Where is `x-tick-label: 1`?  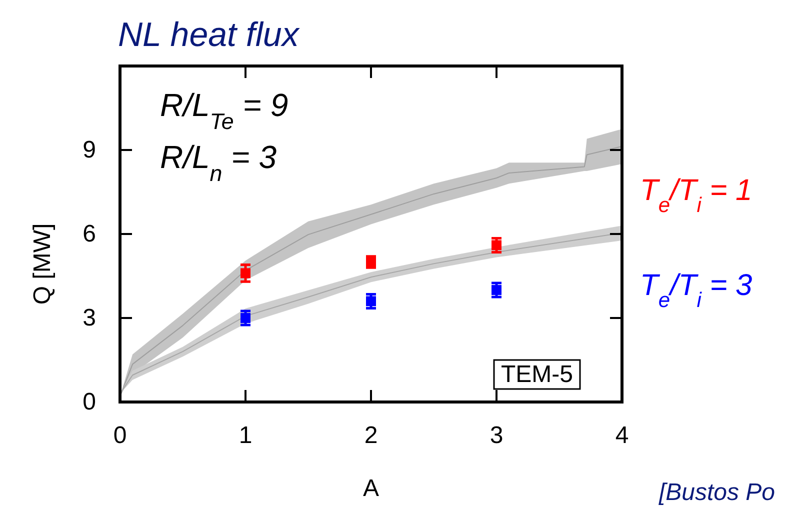 x-tick-label: 1 is located at coordinates (245, 436).